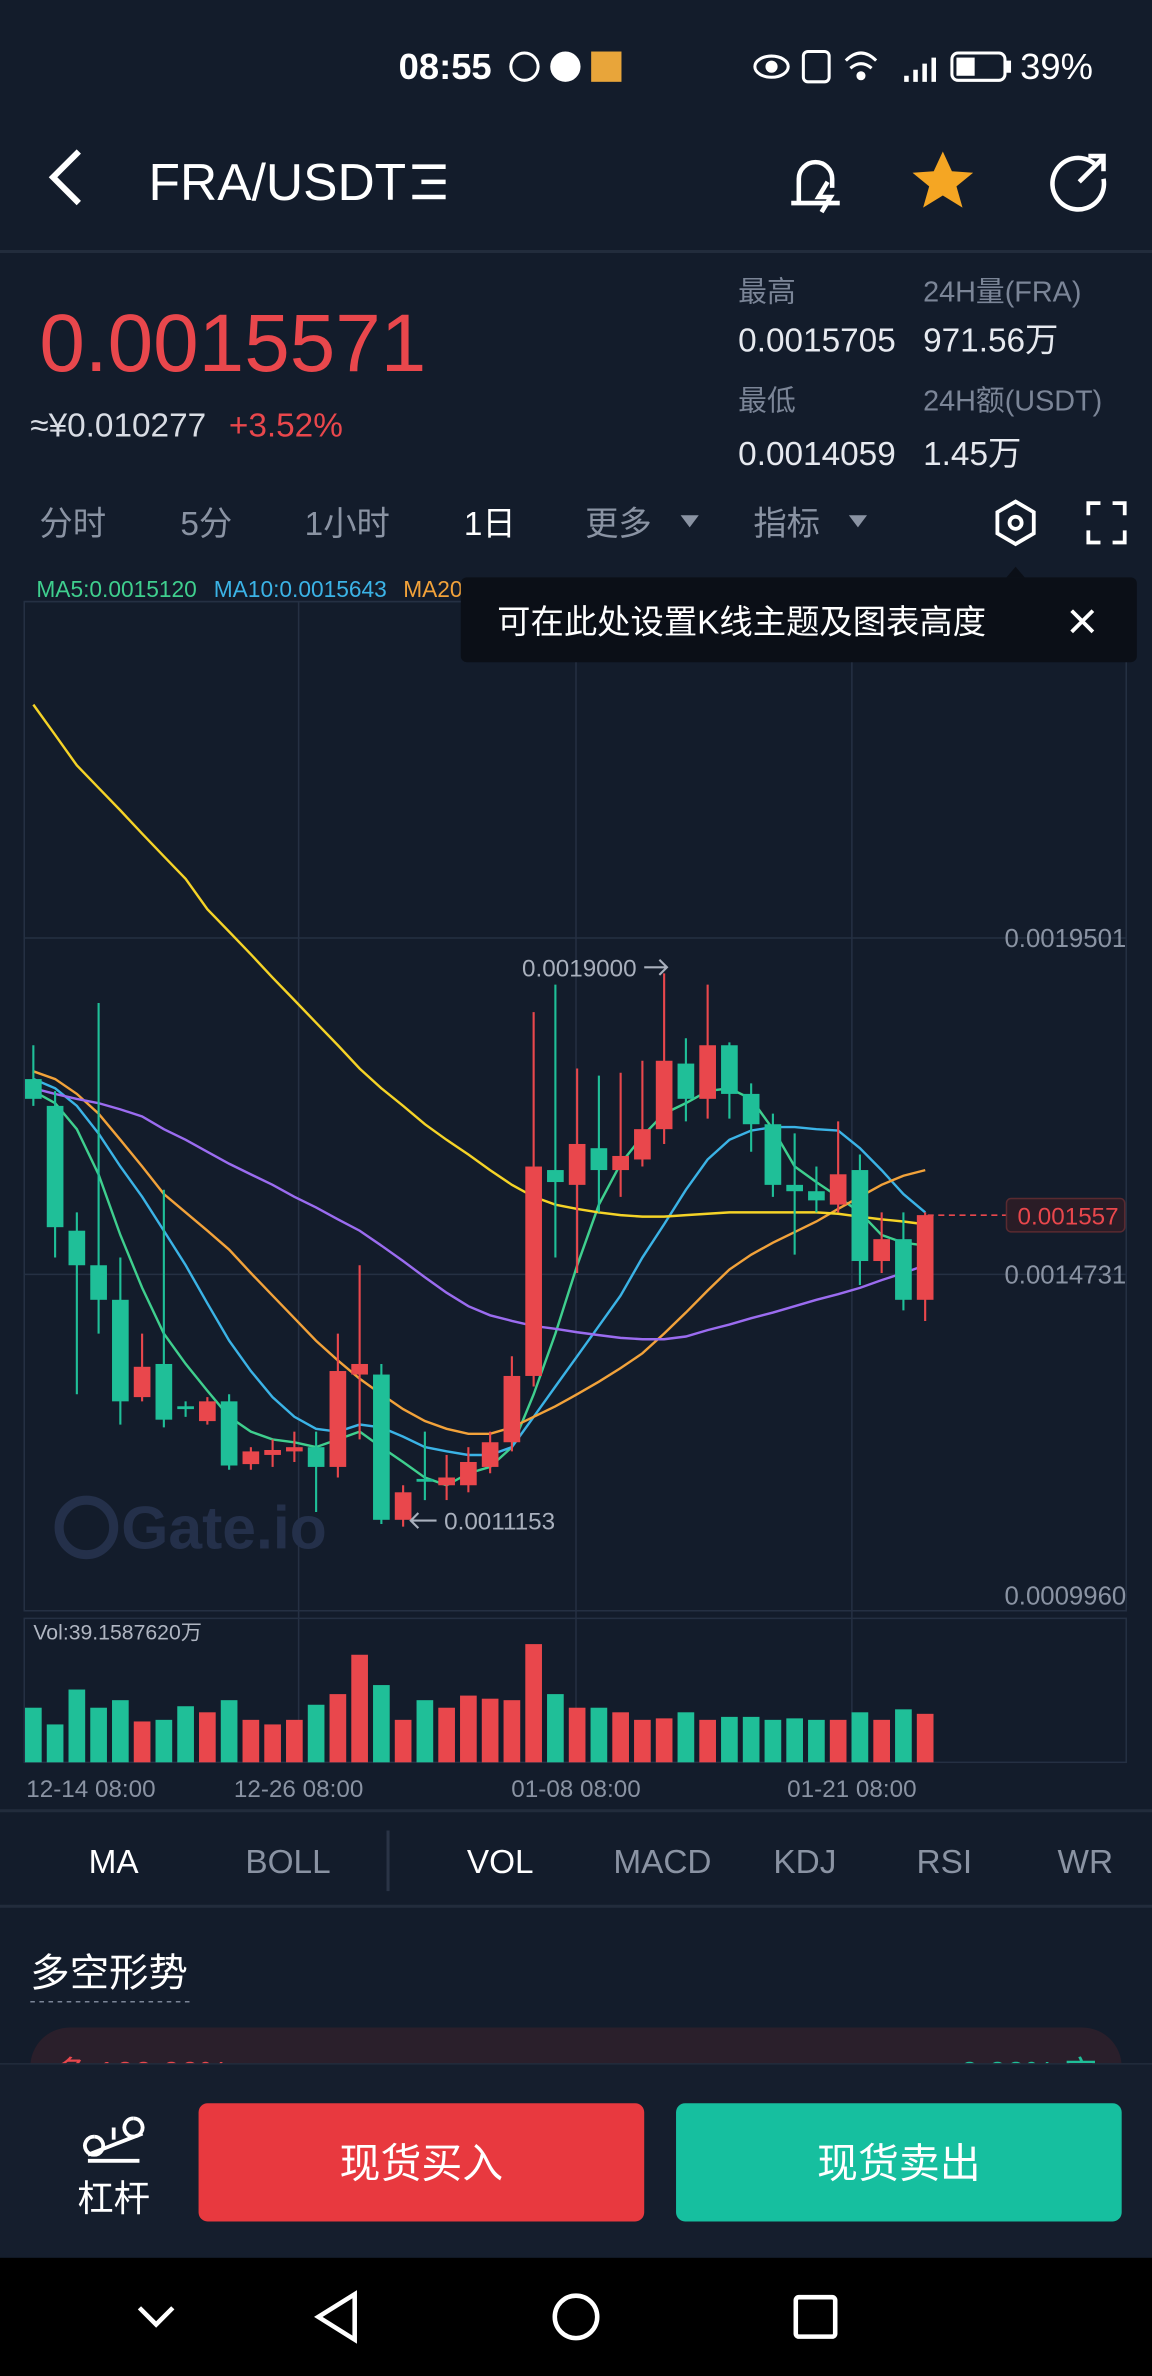 The width and height of the screenshot is (1152, 2376). What do you see at coordinates (804, 1862) in the screenshot?
I see `indicator-tab: KDJ` at bounding box center [804, 1862].